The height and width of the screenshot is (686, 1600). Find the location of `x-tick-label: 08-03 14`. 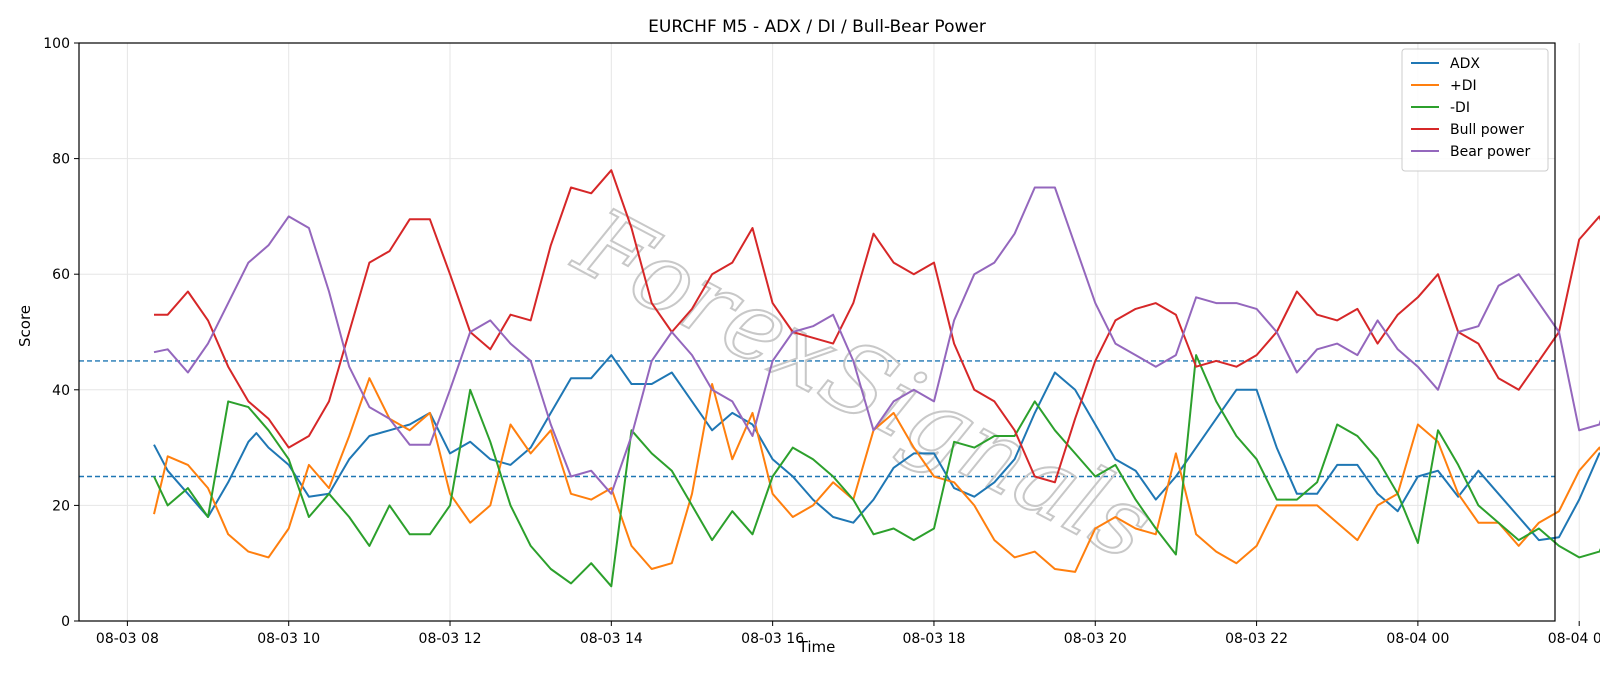

x-tick-label: 08-03 14 is located at coordinates (611, 639).